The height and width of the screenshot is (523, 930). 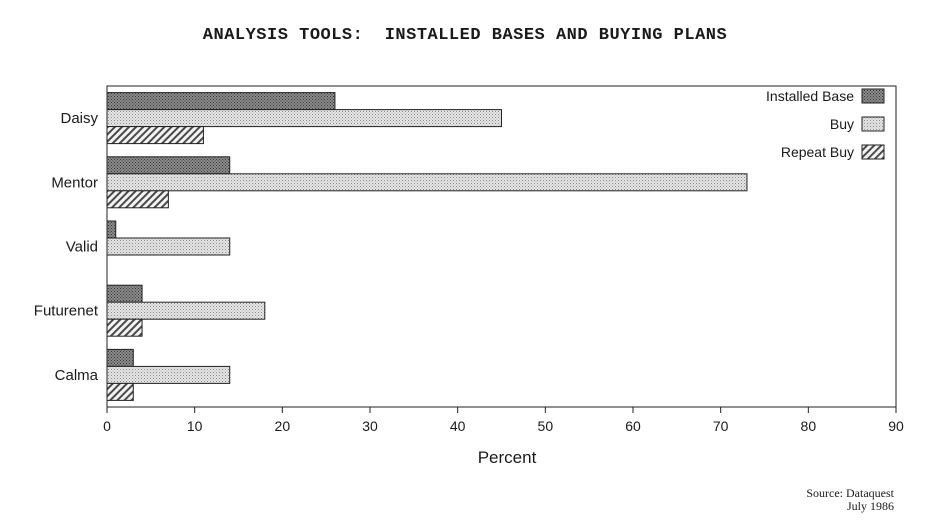 What do you see at coordinates (870, 506) in the screenshot?
I see `source-date: July 1986` at bounding box center [870, 506].